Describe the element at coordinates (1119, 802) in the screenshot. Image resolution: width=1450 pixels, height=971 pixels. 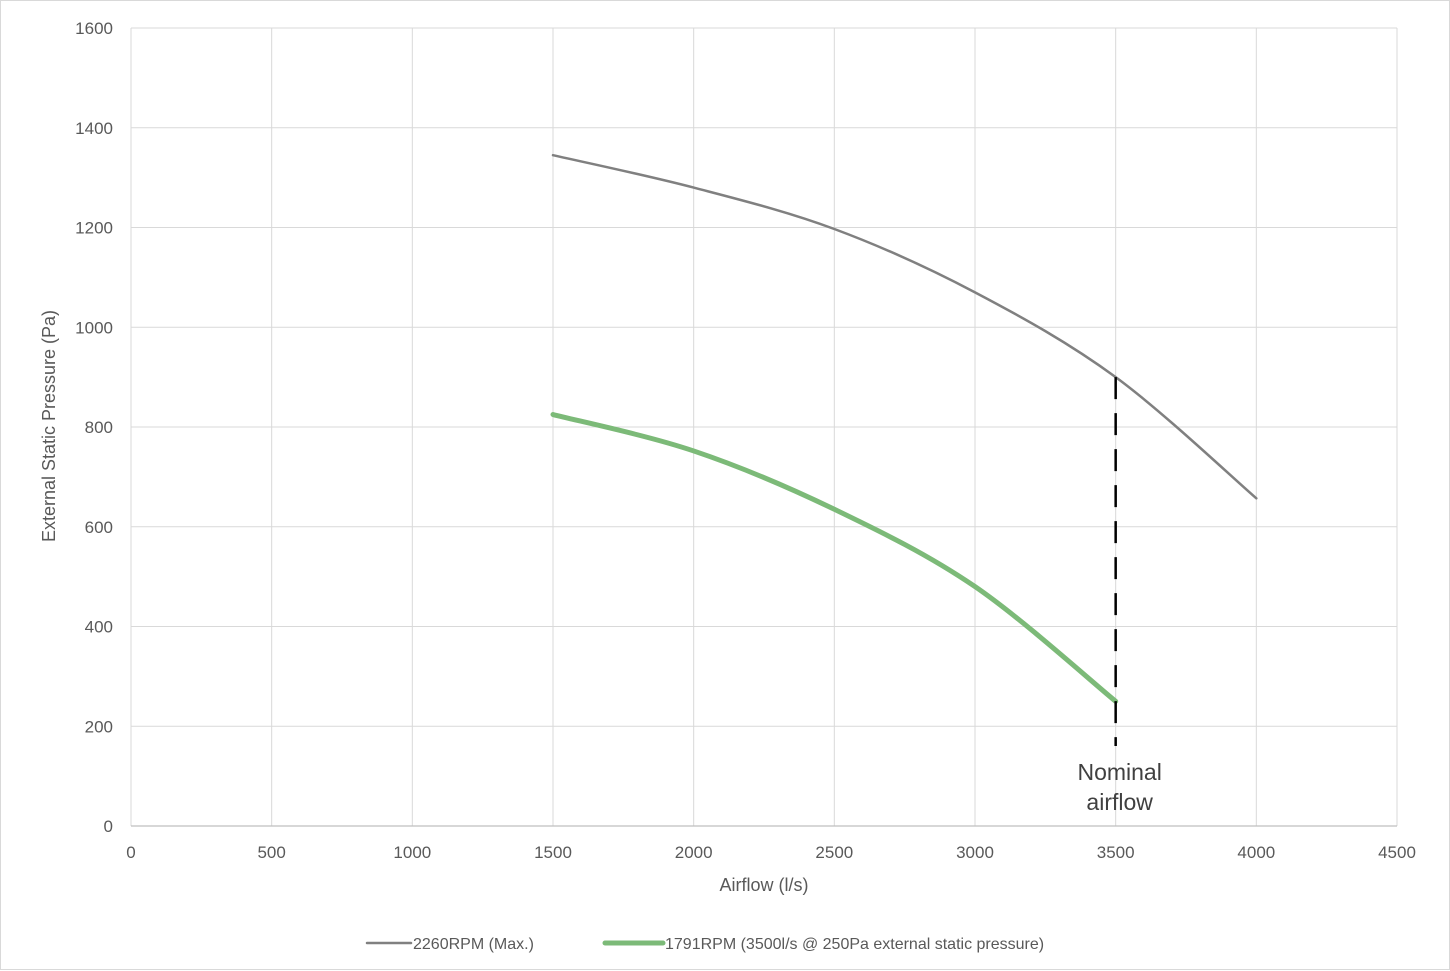
I see `annotation-text-line: airflow` at that location.